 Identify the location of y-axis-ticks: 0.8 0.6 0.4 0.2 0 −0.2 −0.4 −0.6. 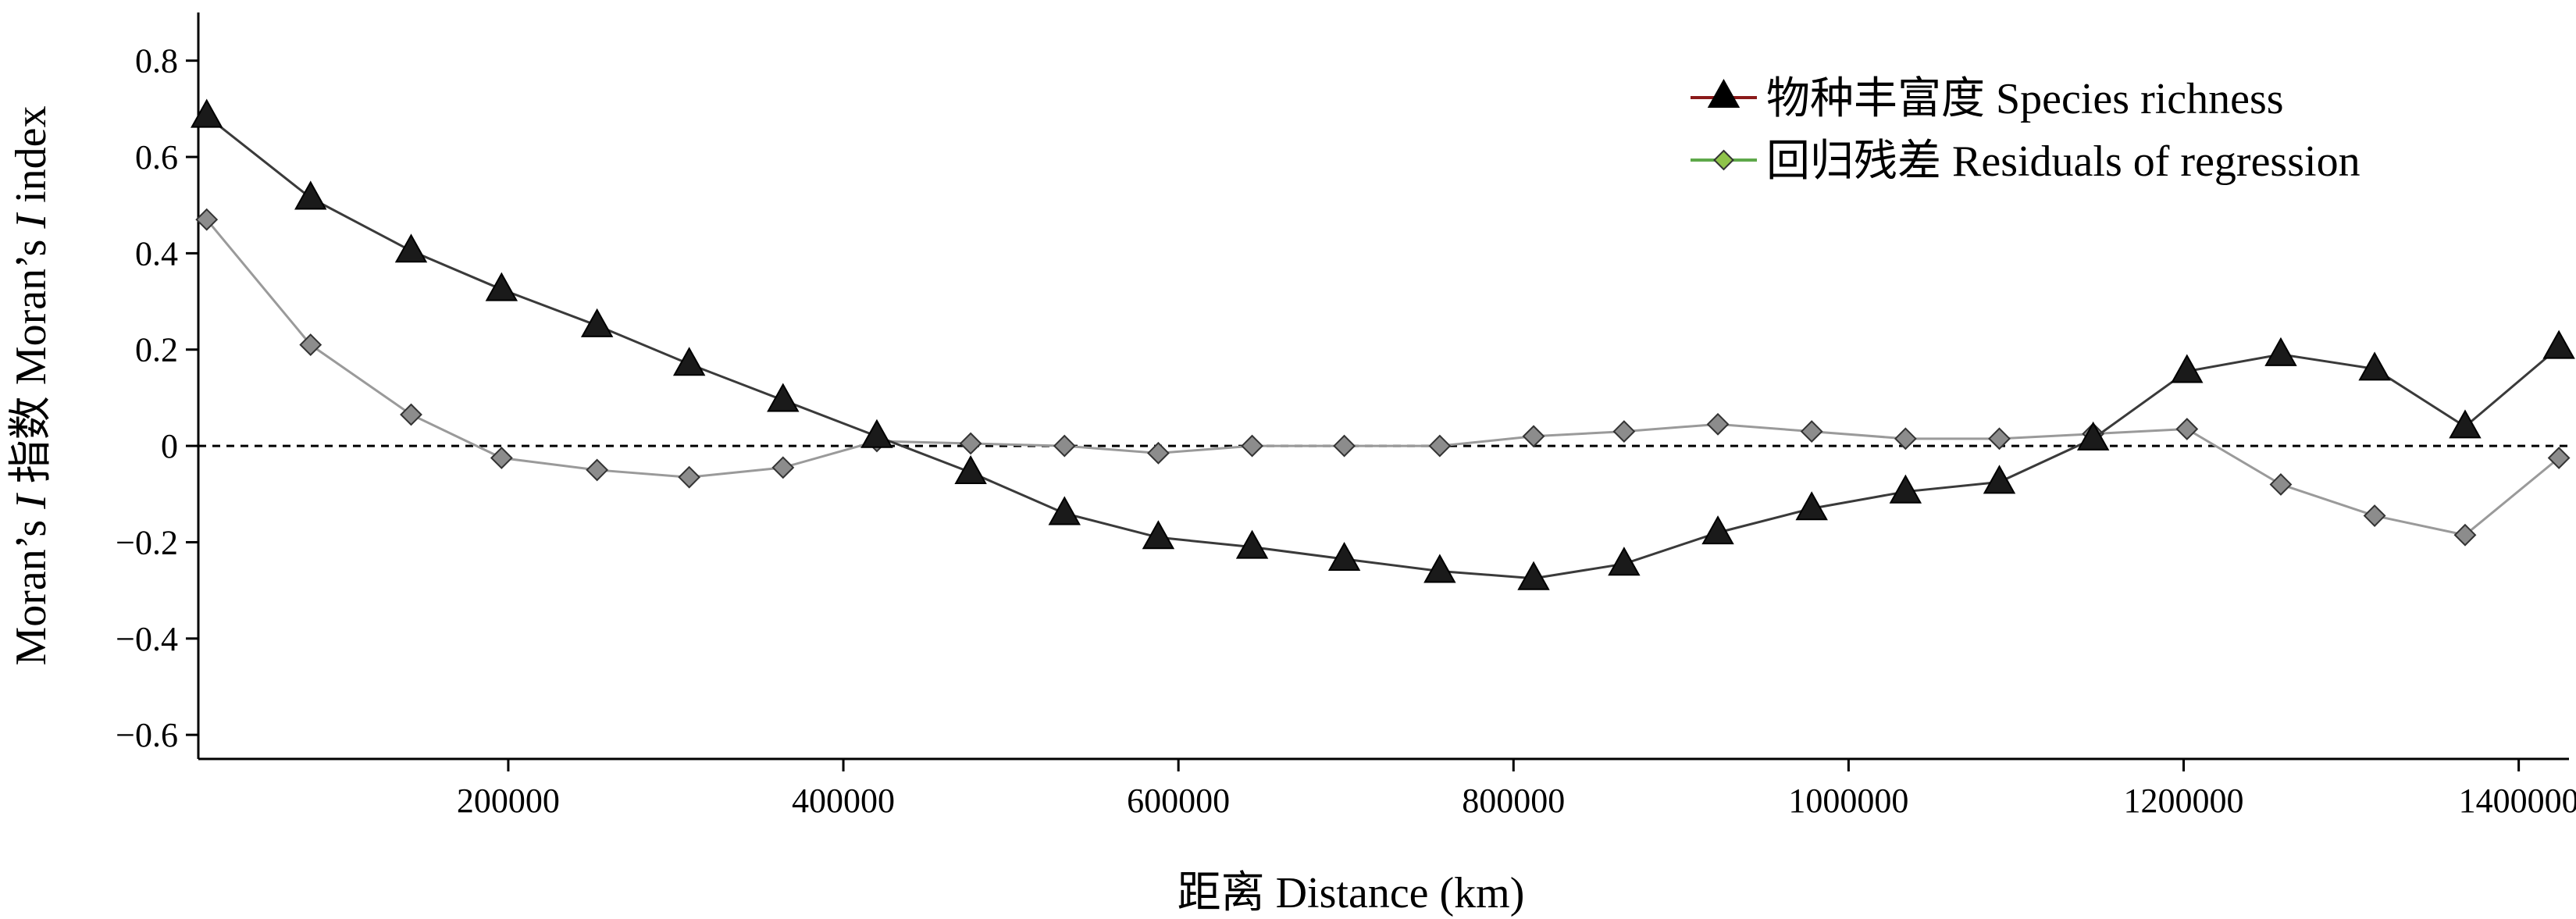
(157, 398).